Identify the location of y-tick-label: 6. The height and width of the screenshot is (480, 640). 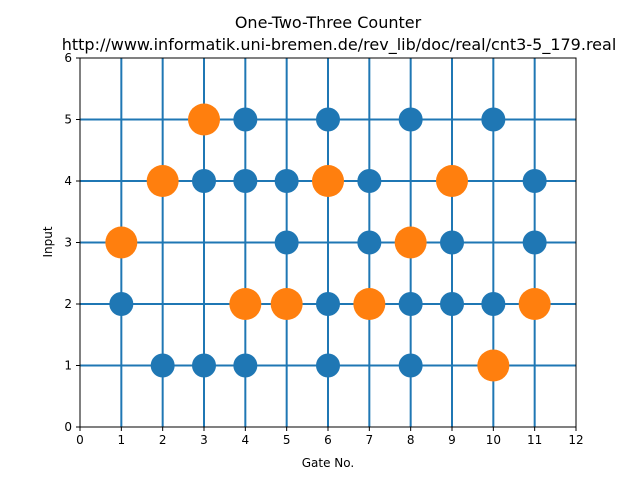
(68, 58).